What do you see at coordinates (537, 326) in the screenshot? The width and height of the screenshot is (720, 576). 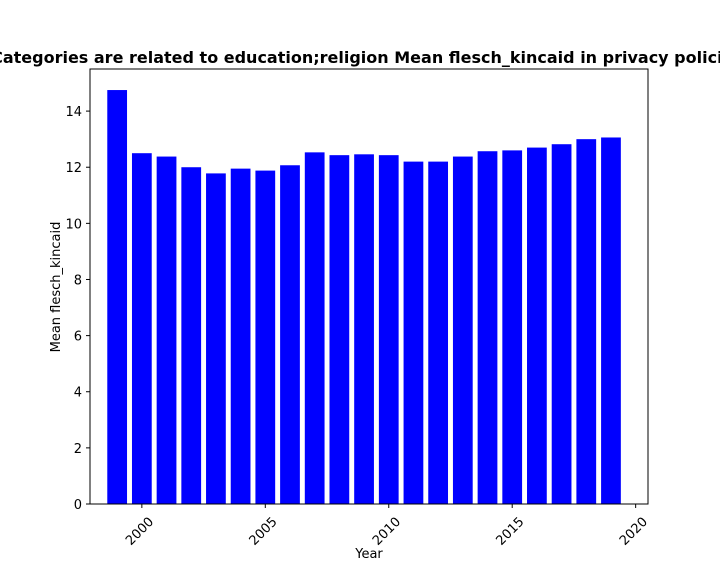 I see `bar-2016` at bounding box center [537, 326].